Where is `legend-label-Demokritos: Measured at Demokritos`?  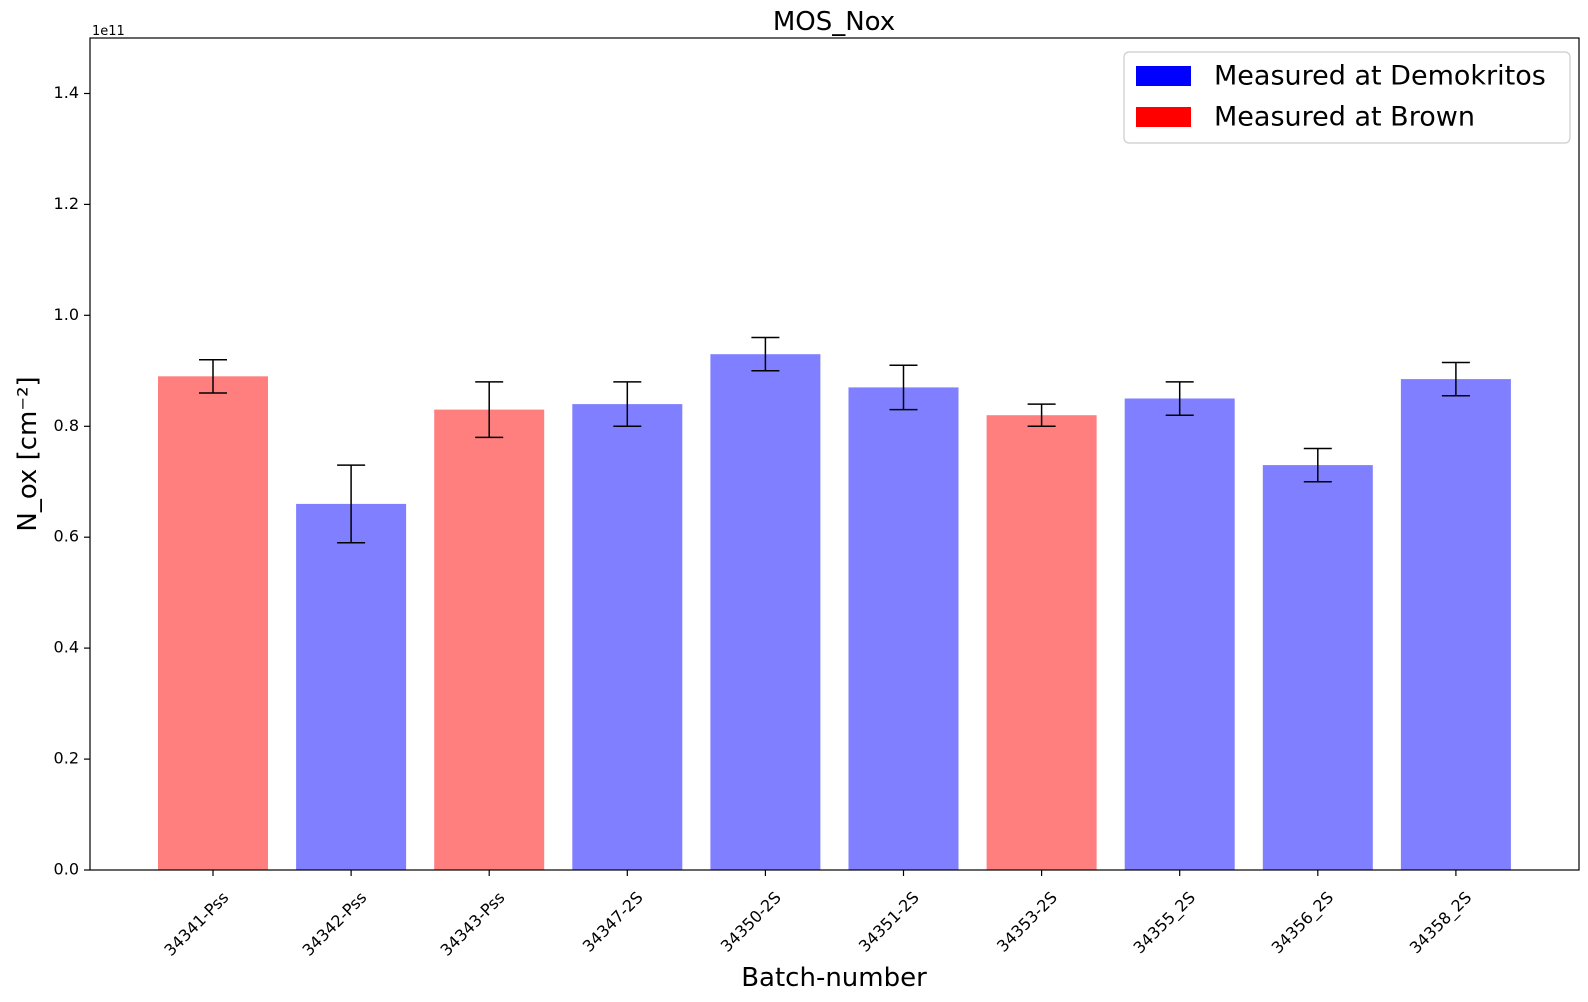
legend-label-Demokritos: Measured at Demokritos is located at coordinates (1380, 76).